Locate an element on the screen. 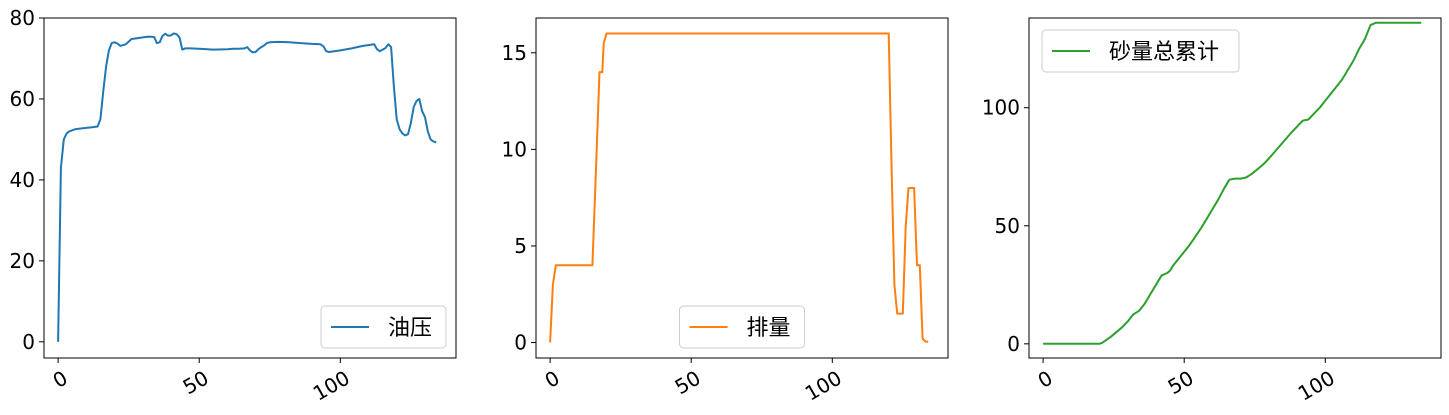 This screenshot has height=415, width=1449. legend: 砂量总累计 is located at coordinates (1140, 51).